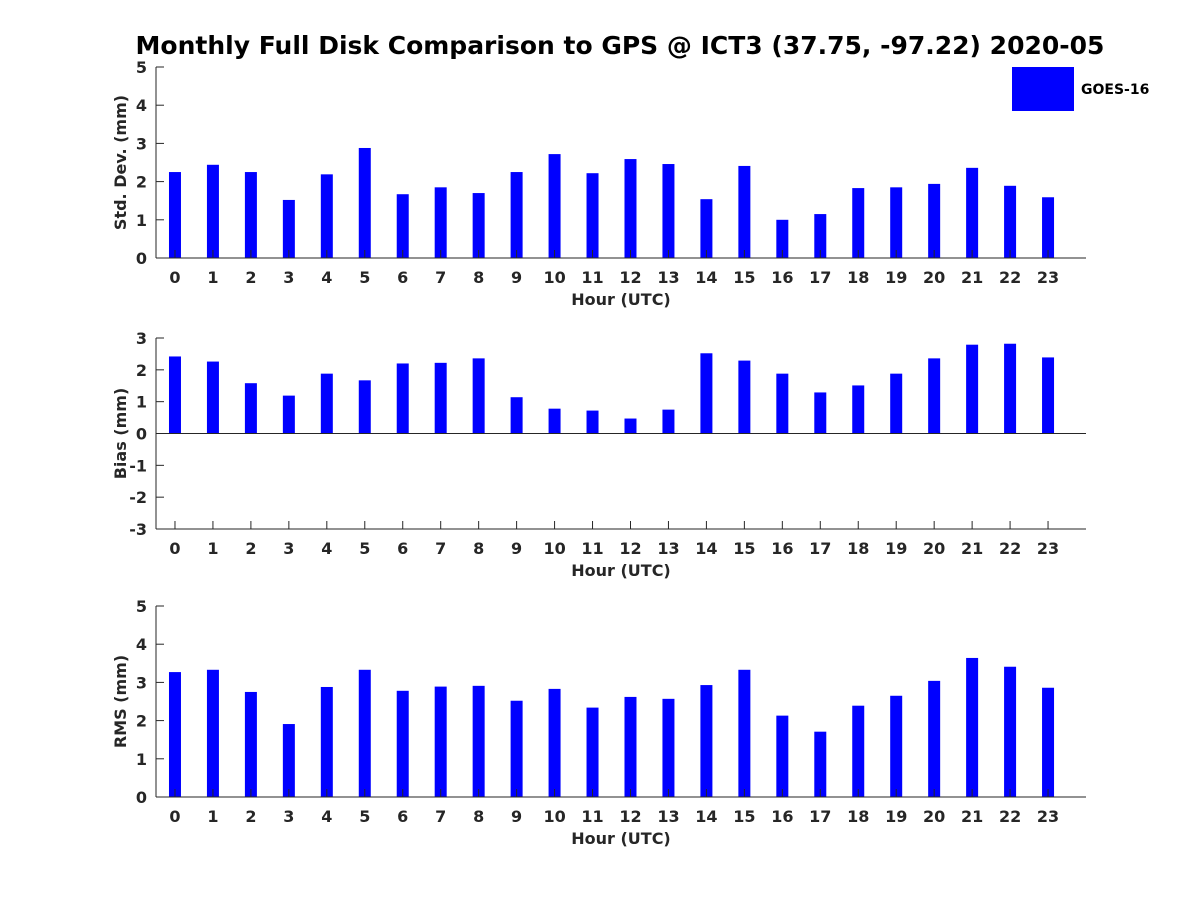  I want to click on legend-label: GOES-16, so click(1115, 90).